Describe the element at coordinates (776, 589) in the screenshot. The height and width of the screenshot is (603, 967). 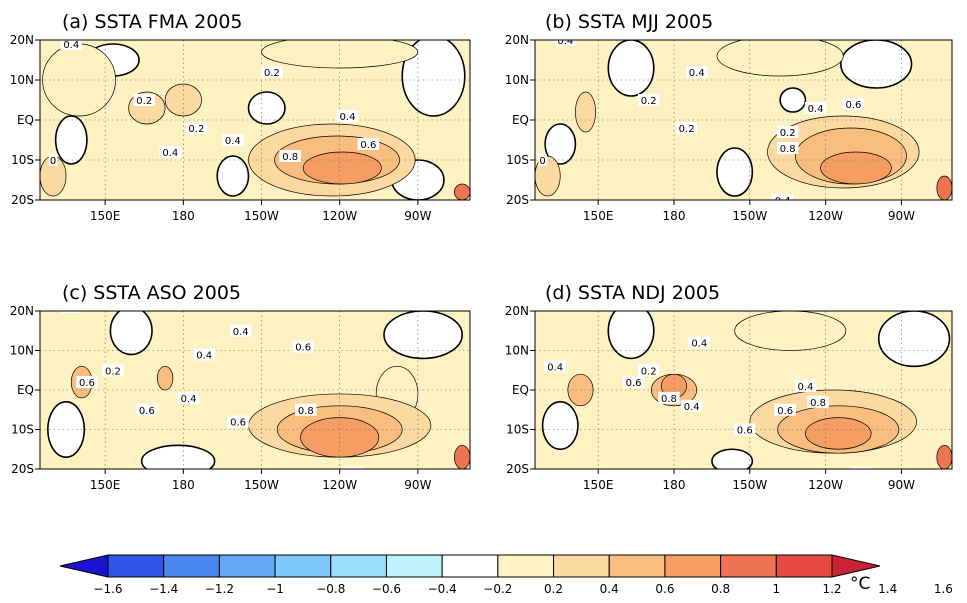
I see `colorbar-tick-label: 1` at that location.